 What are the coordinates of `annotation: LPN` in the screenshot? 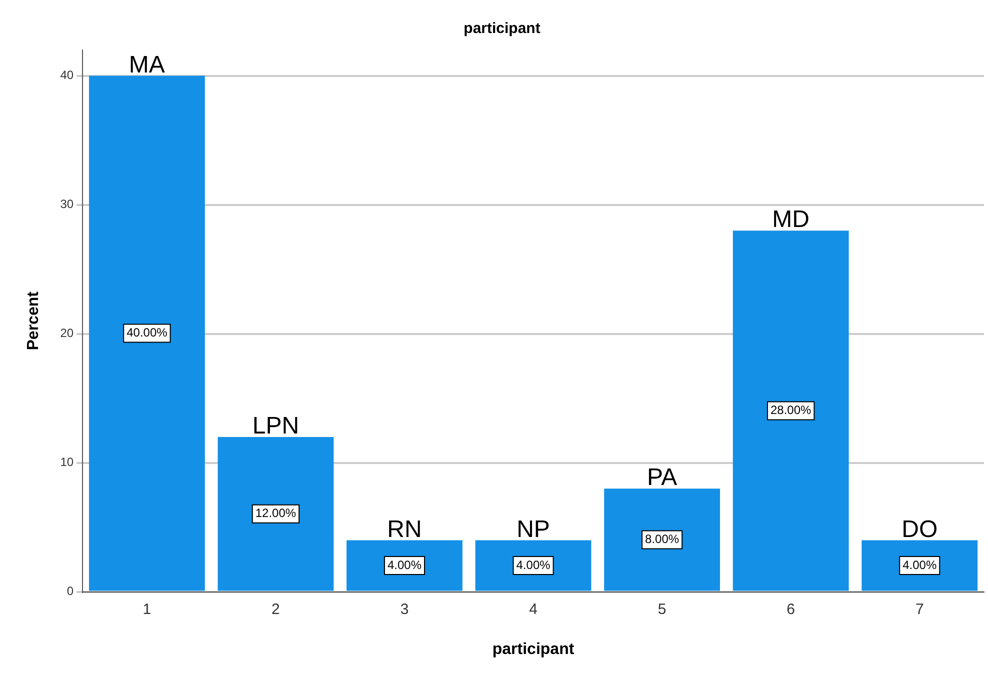 It's located at (276, 426).